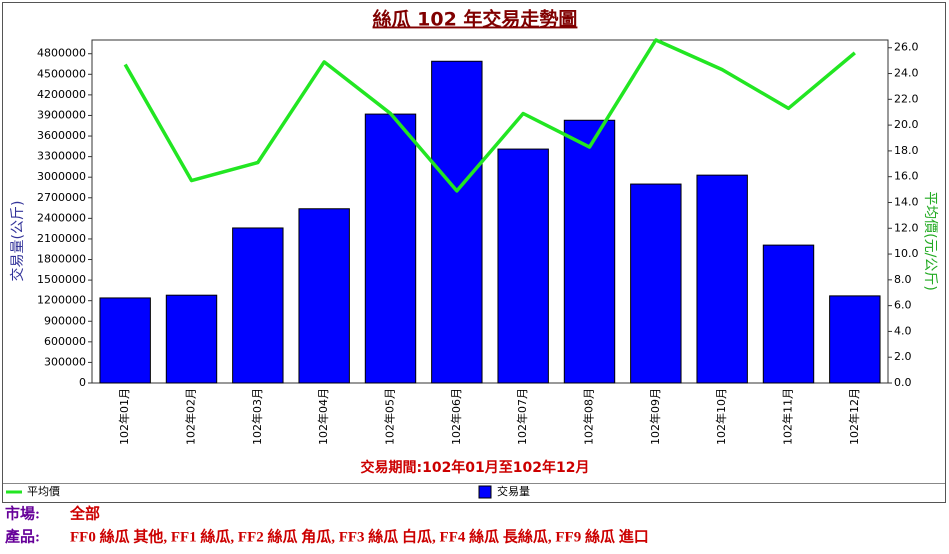  I want to click on y-tick-label: 2700000, so click(61, 197).